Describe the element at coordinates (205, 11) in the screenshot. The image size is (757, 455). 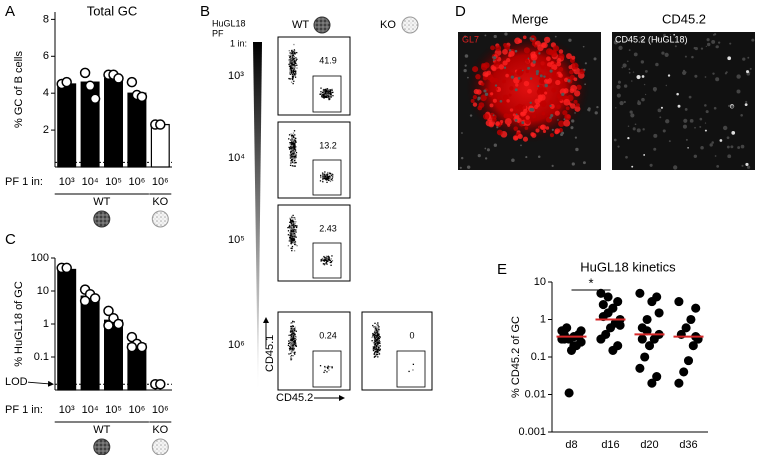
I see `panel-label: B` at that location.